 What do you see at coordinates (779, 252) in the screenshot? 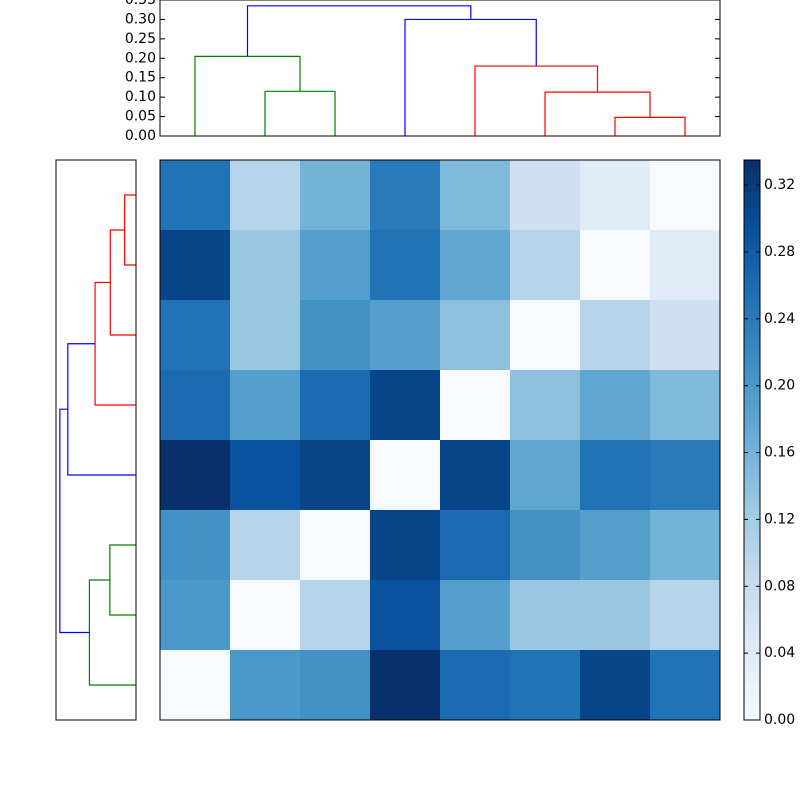
I see `colorbar-tick-label: 0.28` at bounding box center [779, 252].